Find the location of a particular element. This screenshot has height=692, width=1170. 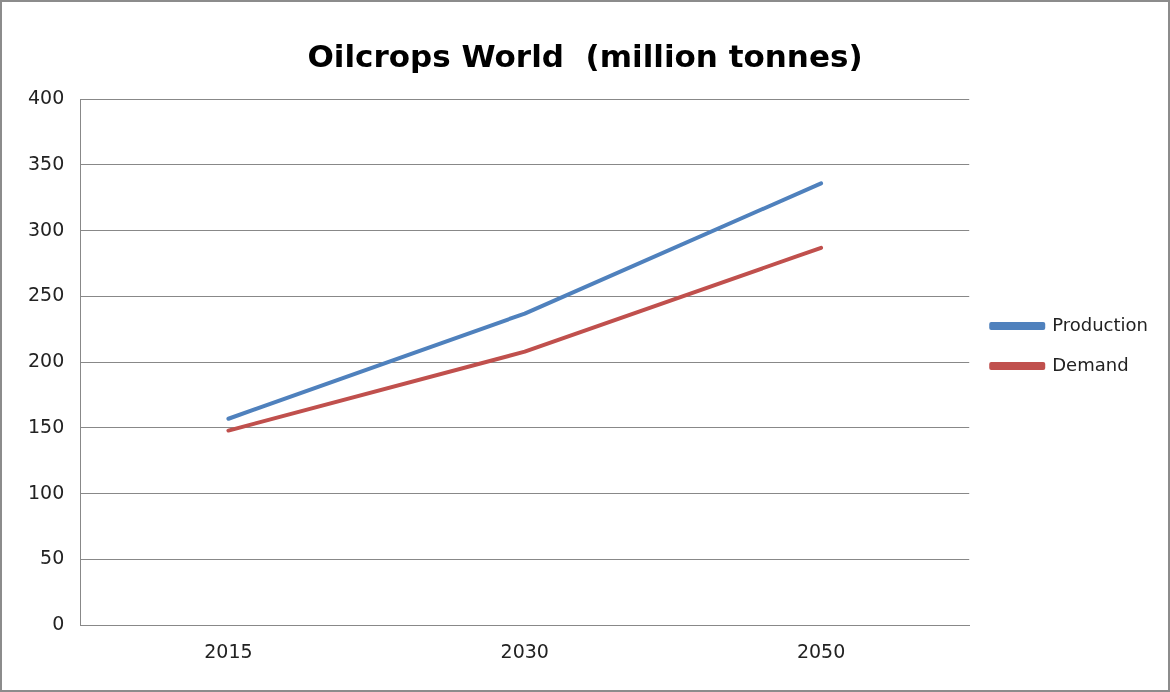

y-tick-label: 50 is located at coordinates (52, 557).